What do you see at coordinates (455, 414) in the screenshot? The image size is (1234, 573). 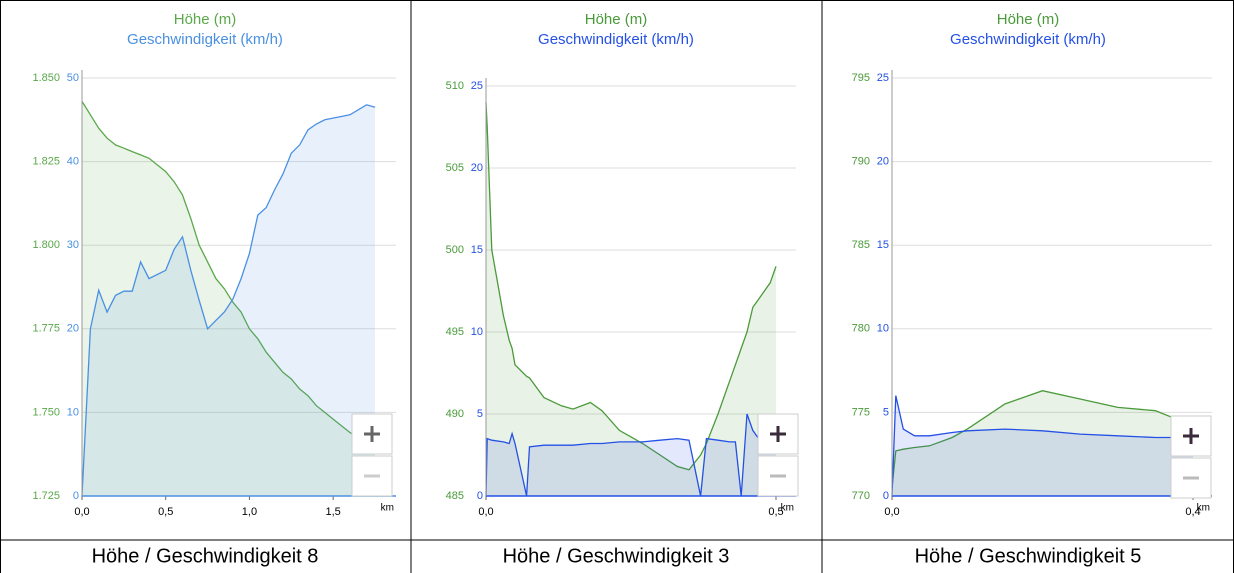 I see `y-tick-label: 490` at bounding box center [455, 414].